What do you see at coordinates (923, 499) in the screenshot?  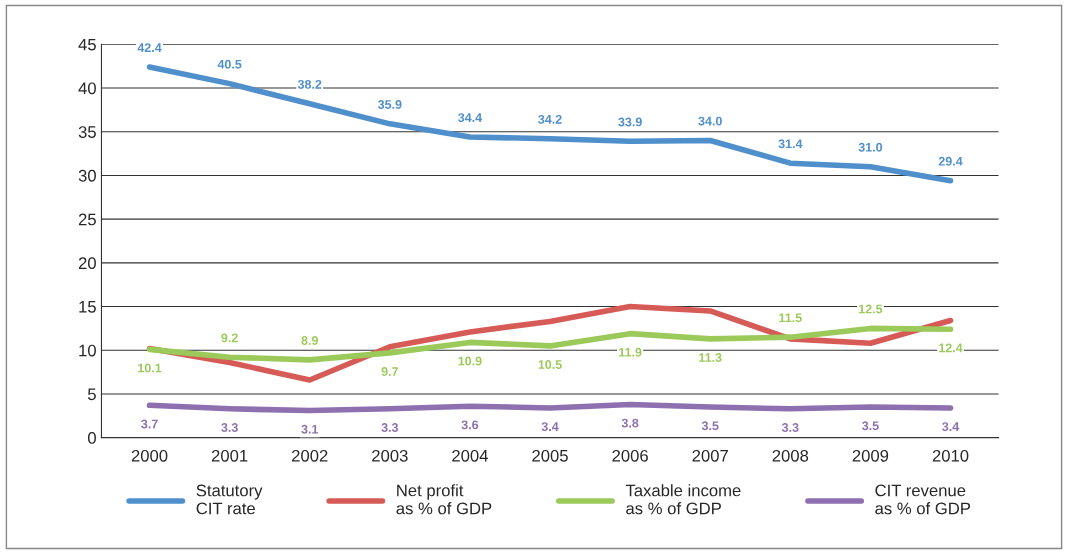 I see `legend-label: CIT revenue as % of GDP` at bounding box center [923, 499].